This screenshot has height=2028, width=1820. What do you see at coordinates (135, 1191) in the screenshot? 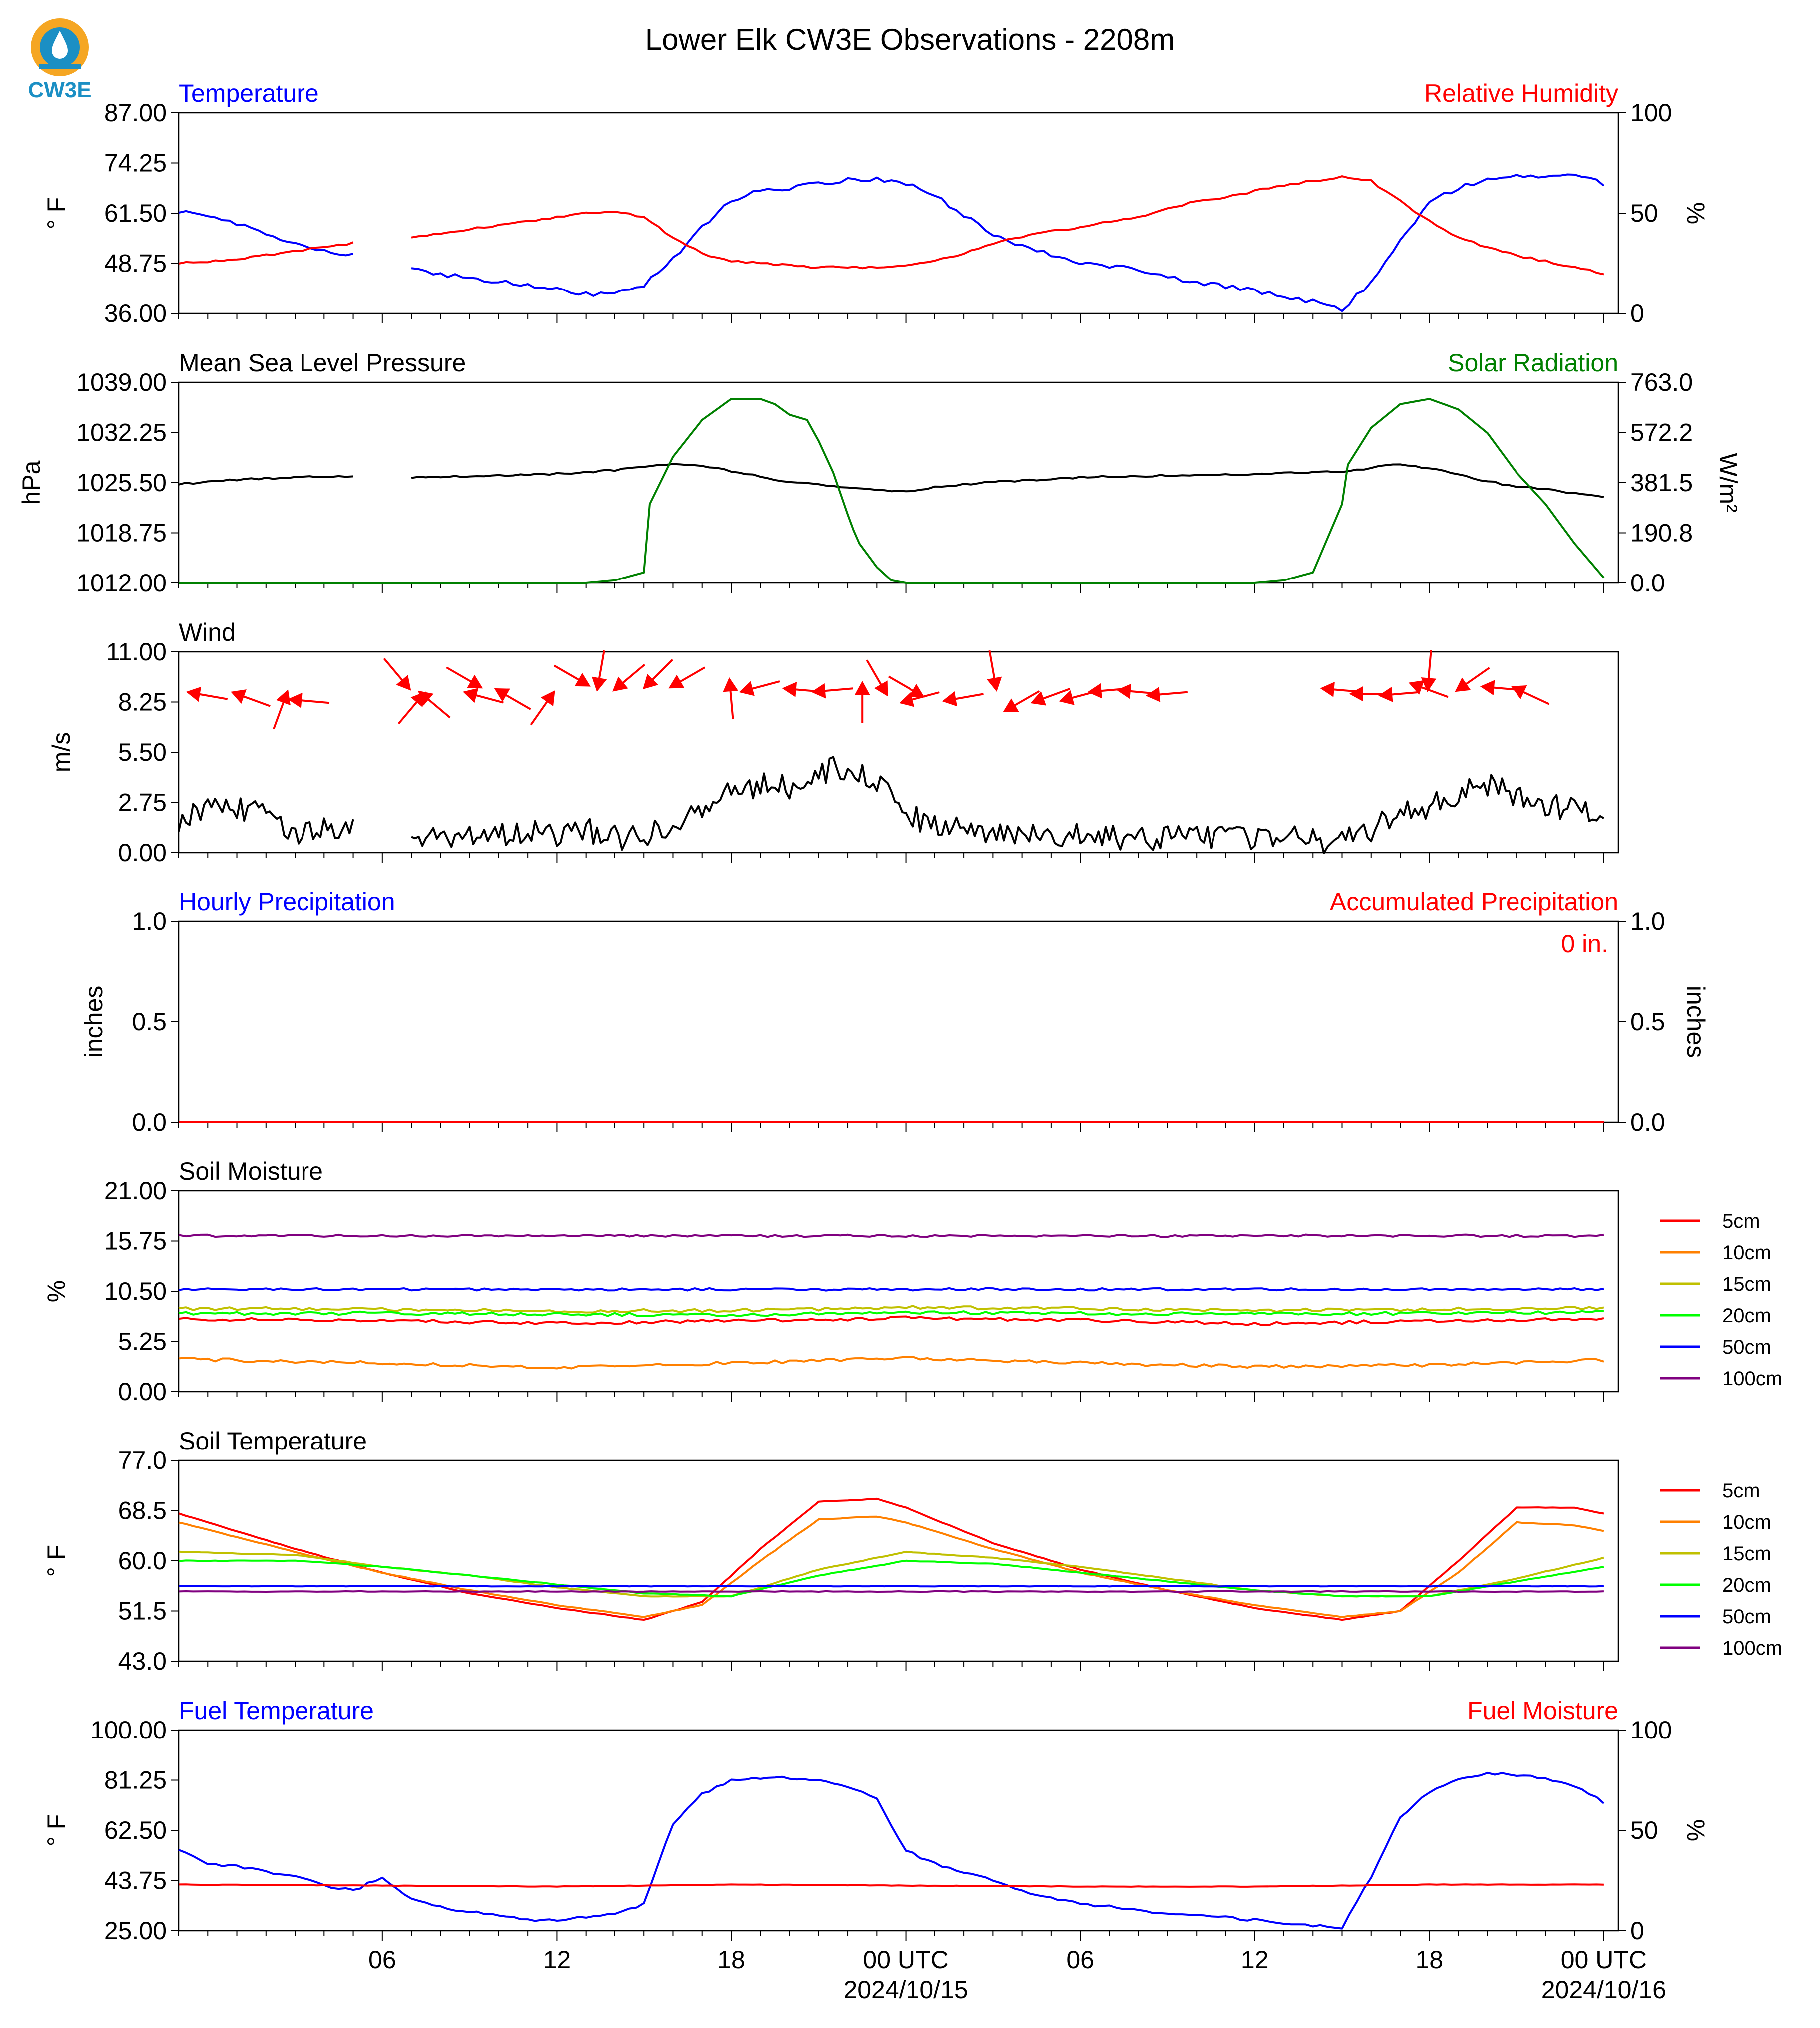
I see `y-left-tick-label: 21.00` at bounding box center [135, 1191].